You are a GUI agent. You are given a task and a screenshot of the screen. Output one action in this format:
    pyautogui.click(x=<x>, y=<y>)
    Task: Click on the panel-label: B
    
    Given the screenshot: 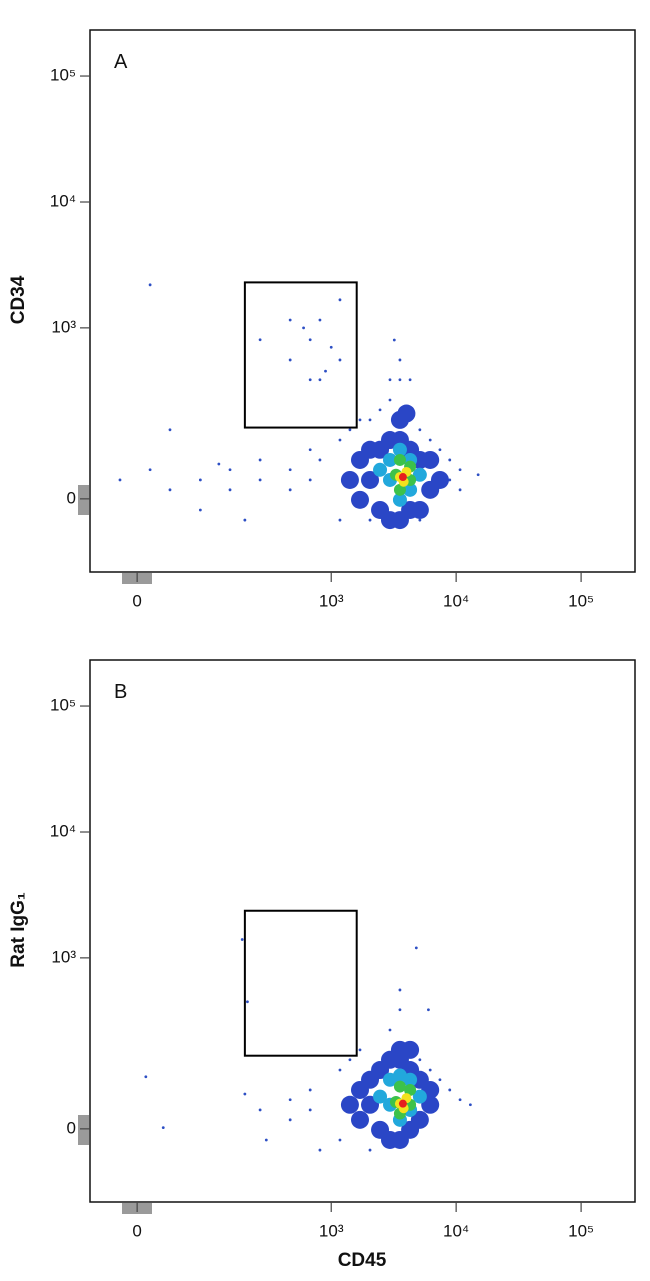 What is the action you would take?
    pyautogui.click(x=120, y=692)
    